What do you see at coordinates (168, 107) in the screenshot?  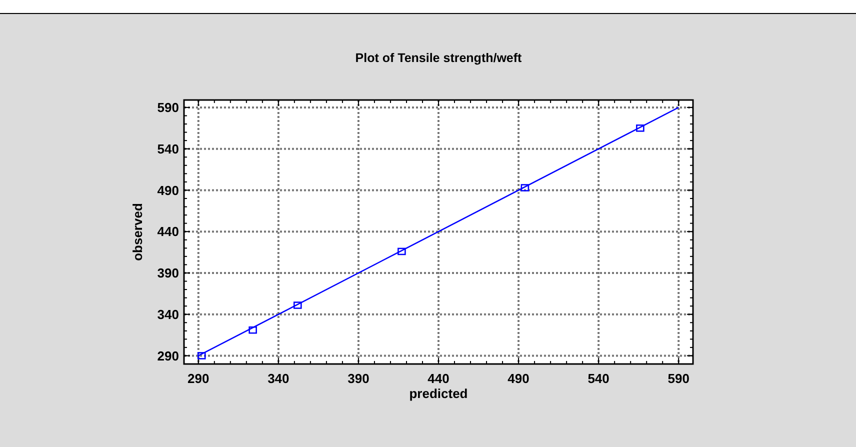 I see `y-tick-label: 590` at bounding box center [168, 107].